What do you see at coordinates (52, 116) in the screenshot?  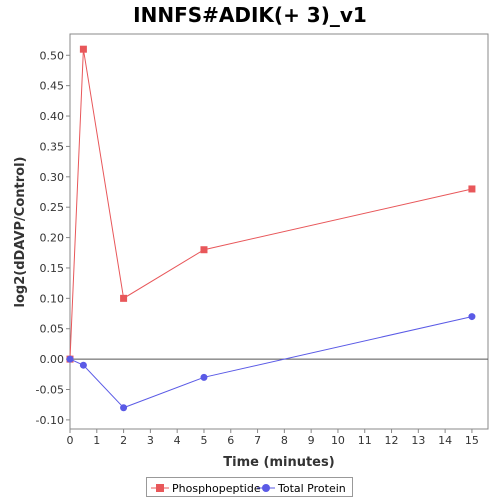 I see `y-tick-label: 0.40` at bounding box center [52, 116].